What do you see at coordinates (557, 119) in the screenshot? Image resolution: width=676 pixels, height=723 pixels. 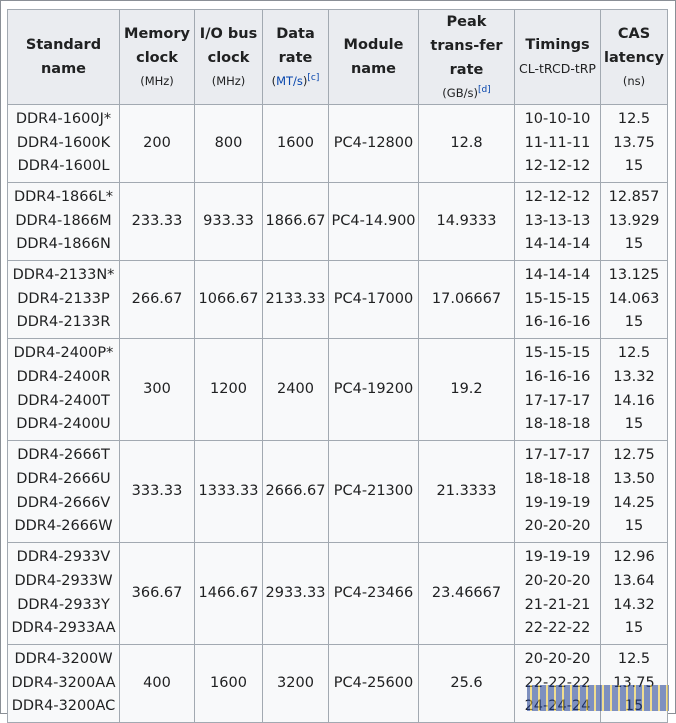 I see `timings-cell-line: 10-10-10` at bounding box center [557, 119].